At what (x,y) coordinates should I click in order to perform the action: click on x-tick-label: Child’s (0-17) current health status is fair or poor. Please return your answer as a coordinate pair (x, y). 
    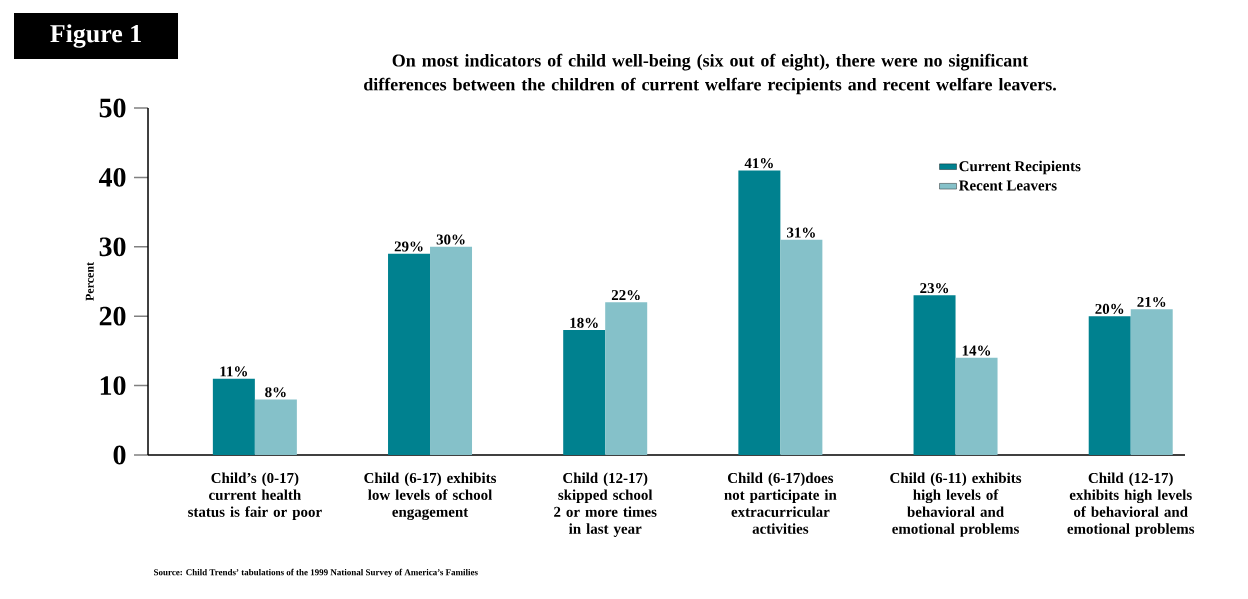
    Looking at the image, I should click on (255, 496).